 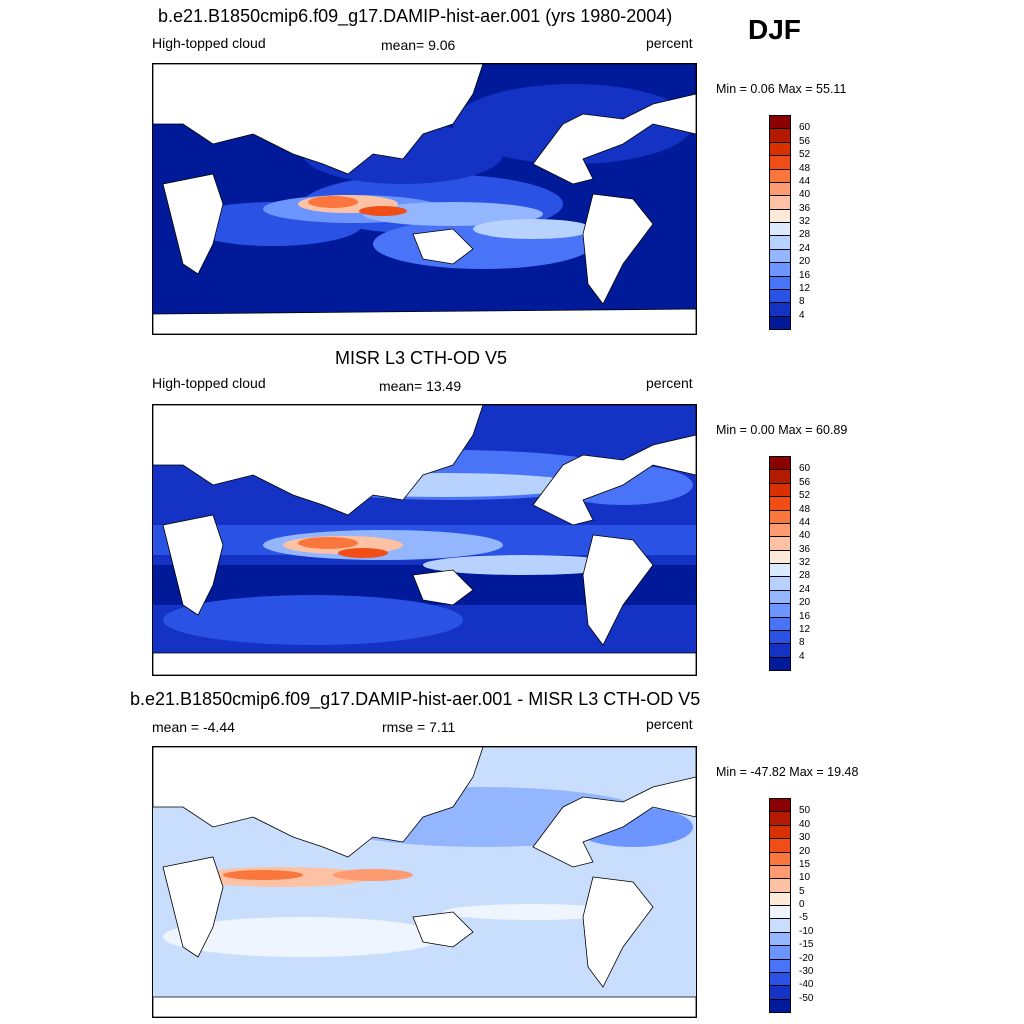 I want to click on colorbar-tick-label: -5, so click(x=803, y=918).